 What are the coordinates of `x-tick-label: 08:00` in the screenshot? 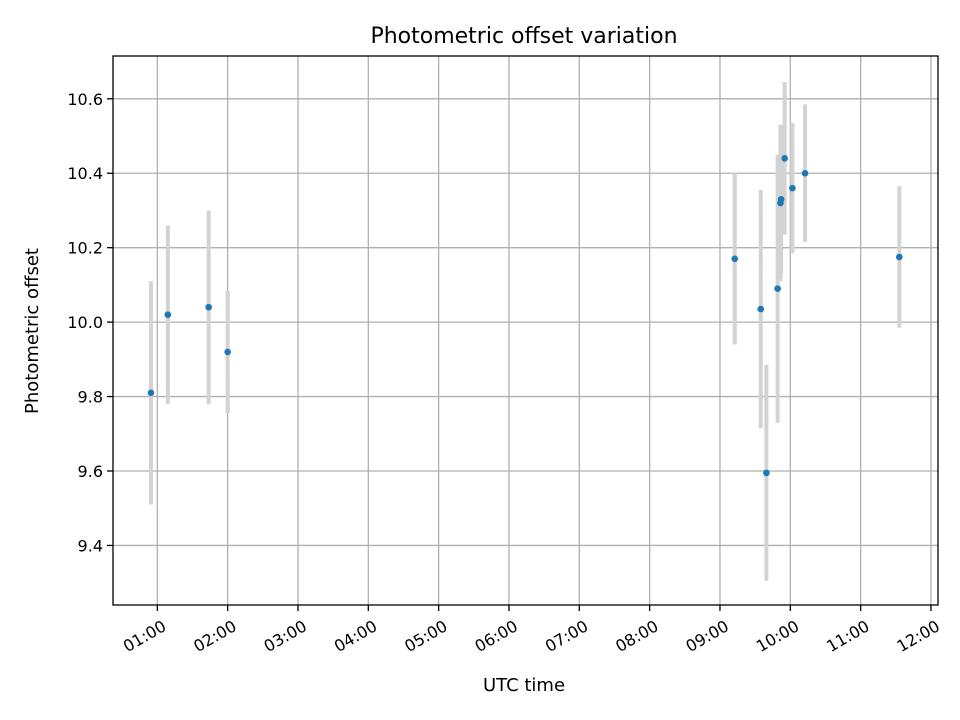 It's located at (636, 636).